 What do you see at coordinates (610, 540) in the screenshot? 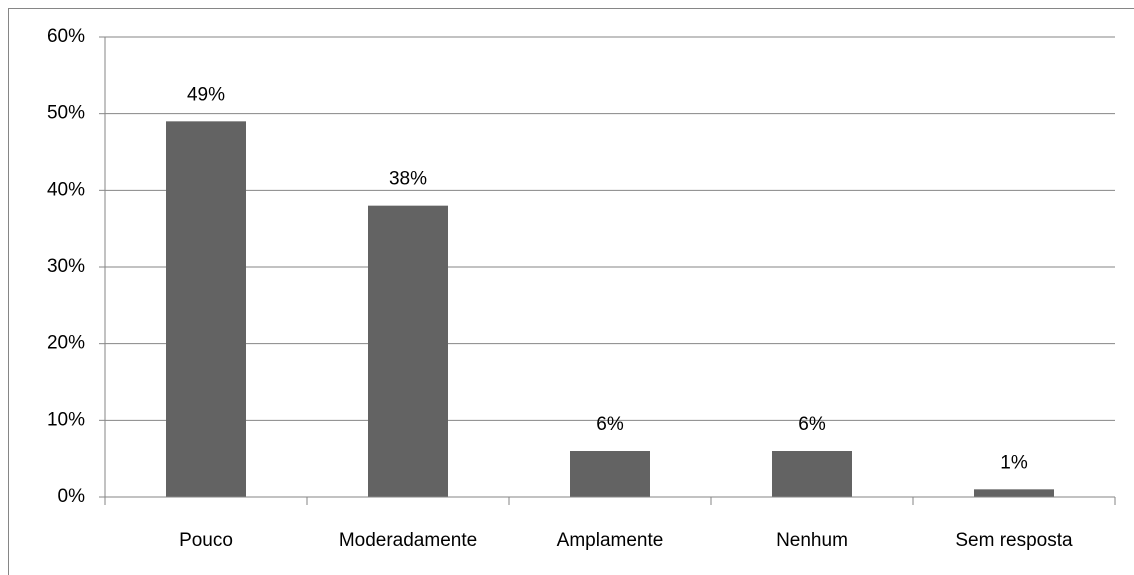
I see `x-tick-label: Amplamente` at bounding box center [610, 540].